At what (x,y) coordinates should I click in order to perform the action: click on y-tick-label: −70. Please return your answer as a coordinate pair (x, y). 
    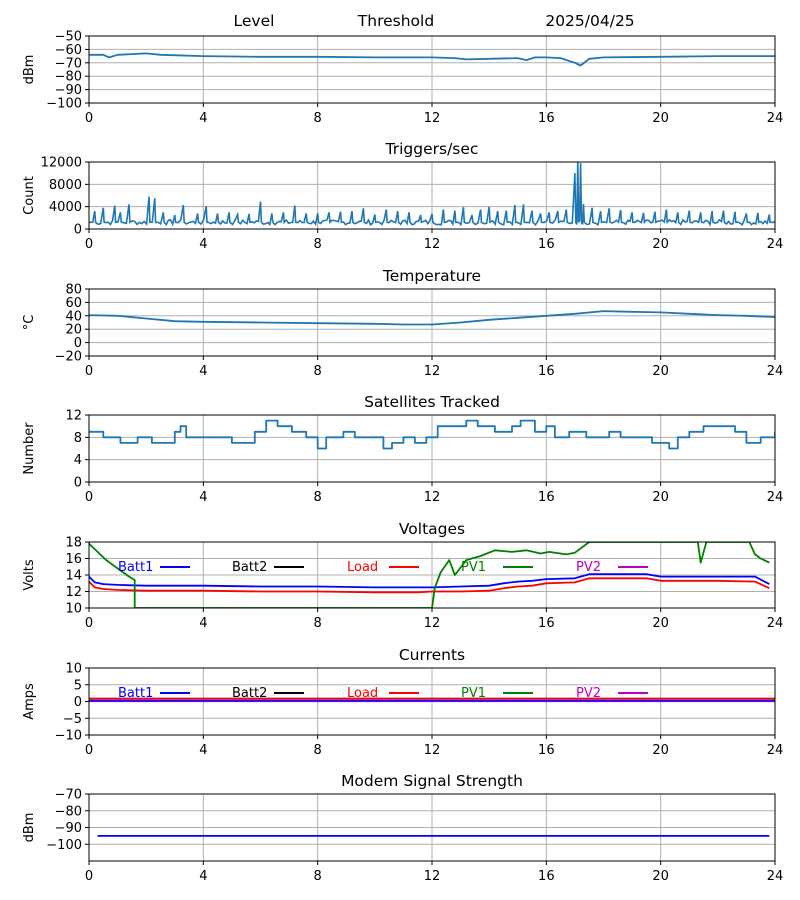
    Looking at the image, I should click on (68, 63).